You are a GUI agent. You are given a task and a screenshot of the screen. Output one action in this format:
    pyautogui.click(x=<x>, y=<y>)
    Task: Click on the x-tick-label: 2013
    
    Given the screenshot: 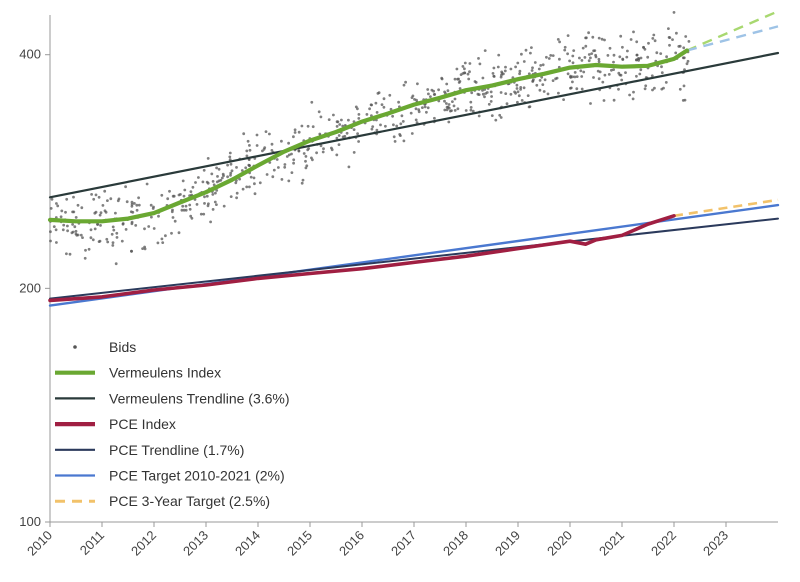 What is the action you would take?
    pyautogui.click(x=195, y=543)
    